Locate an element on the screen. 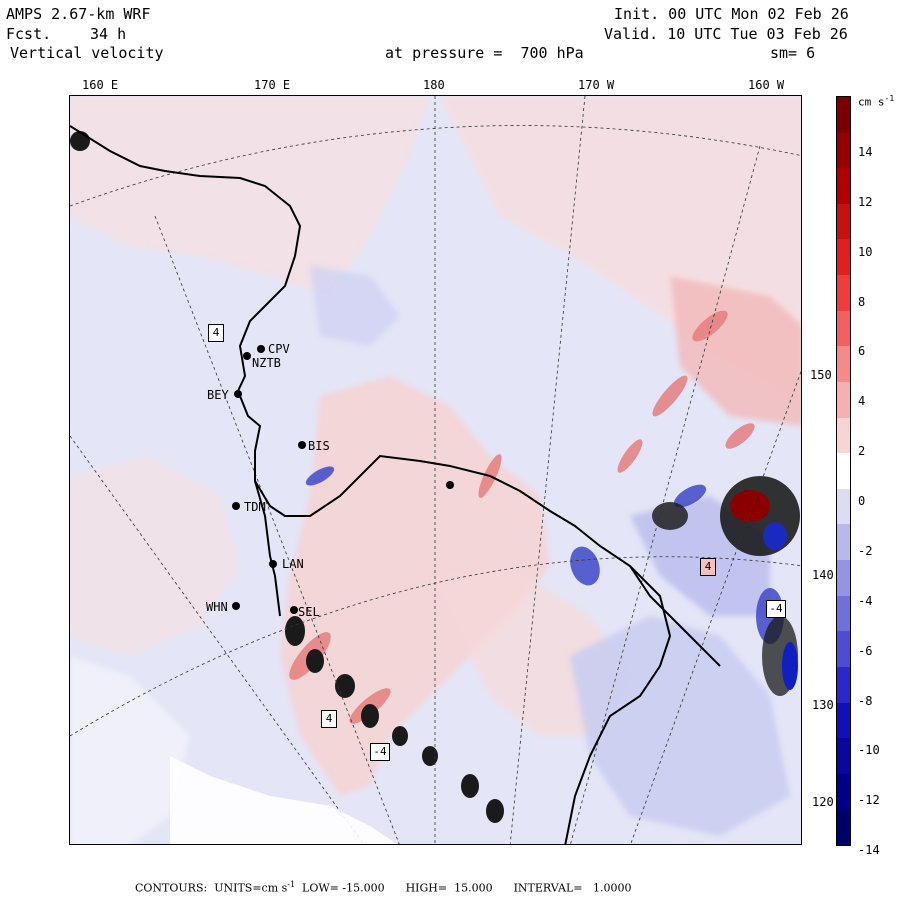 The width and height of the screenshot is (900, 900). lon-label-160e: 160 E is located at coordinates (100, 85).